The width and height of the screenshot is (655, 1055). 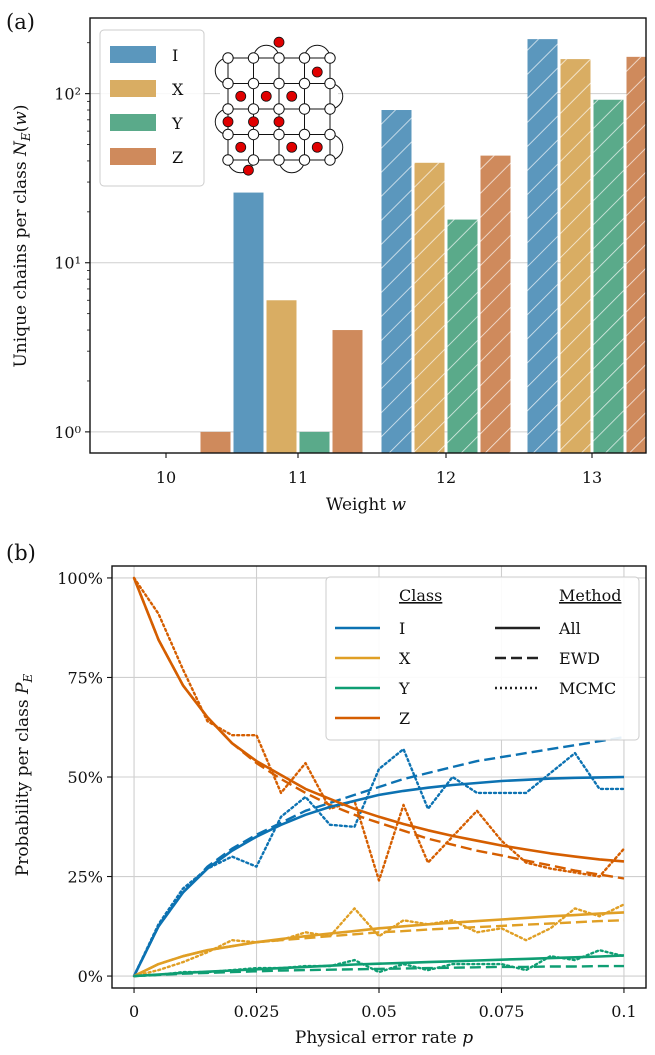 What do you see at coordinates (348, 392) in the screenshot?
I see `bar-z-w11` at bounding box center [348, 392].